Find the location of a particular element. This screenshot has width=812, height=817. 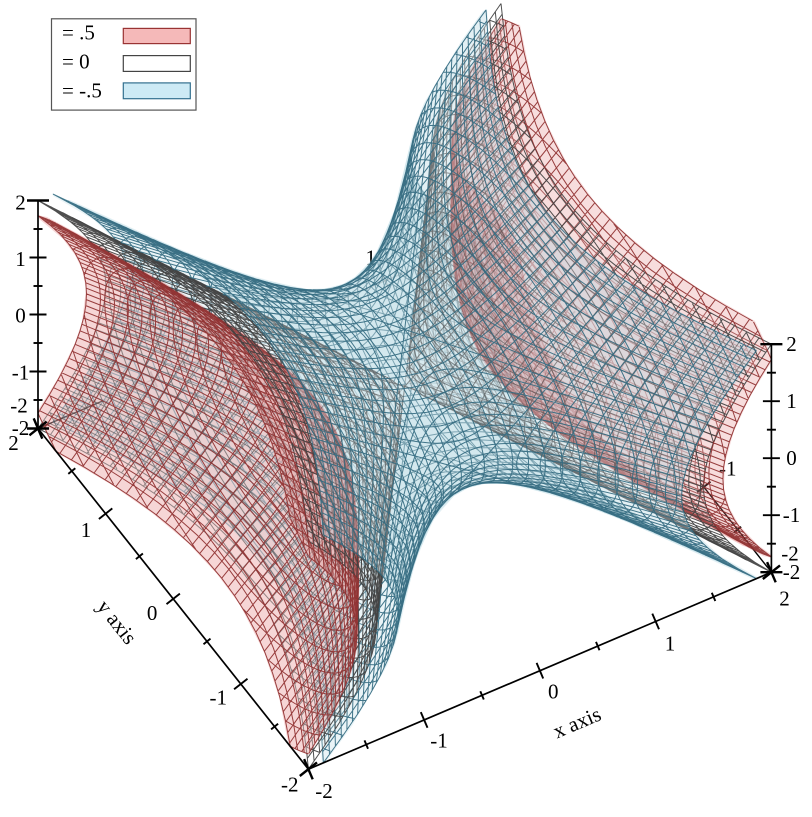

svg-text: = .5 is located at coordinates (78, 33).